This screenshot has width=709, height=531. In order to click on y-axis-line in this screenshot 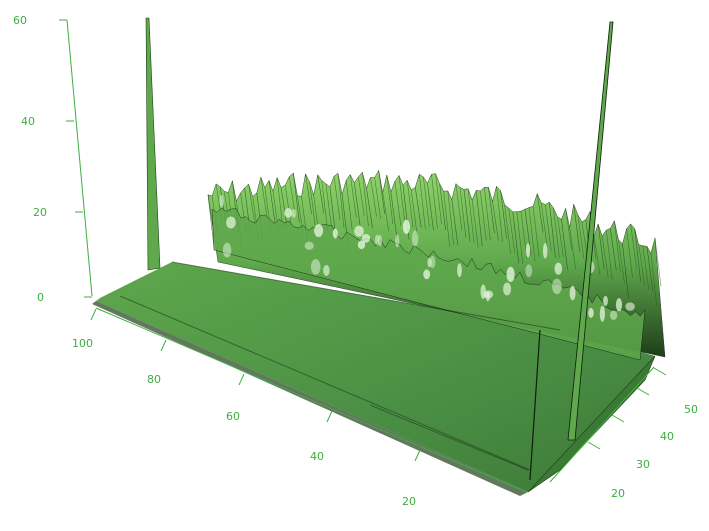, I will do `click(602, 424)`.